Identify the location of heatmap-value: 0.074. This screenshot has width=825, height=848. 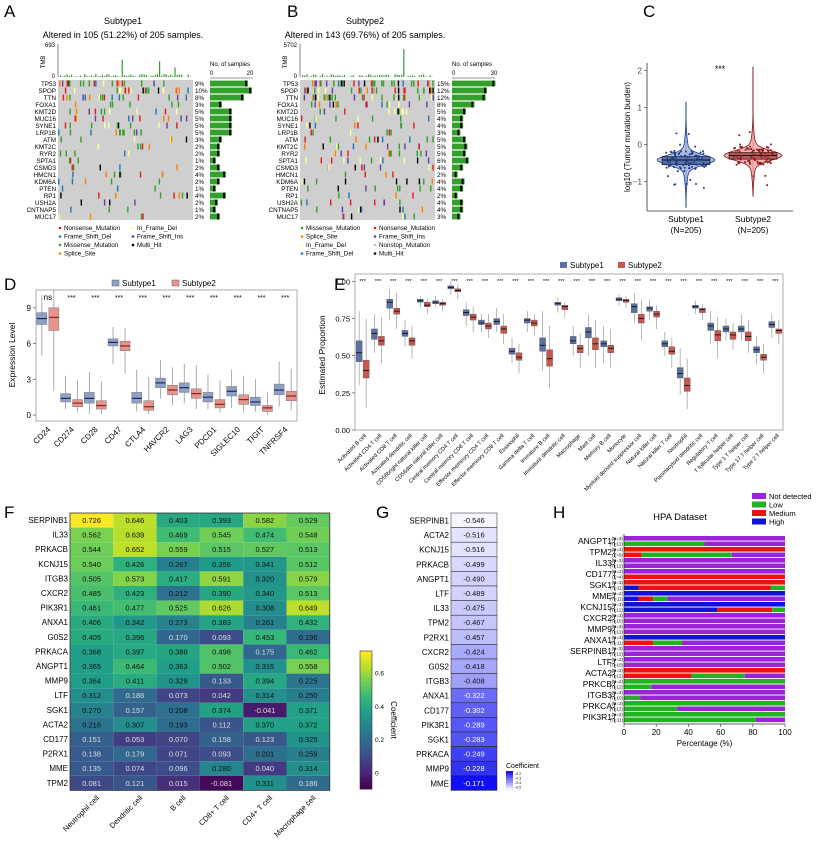
(135, 768).